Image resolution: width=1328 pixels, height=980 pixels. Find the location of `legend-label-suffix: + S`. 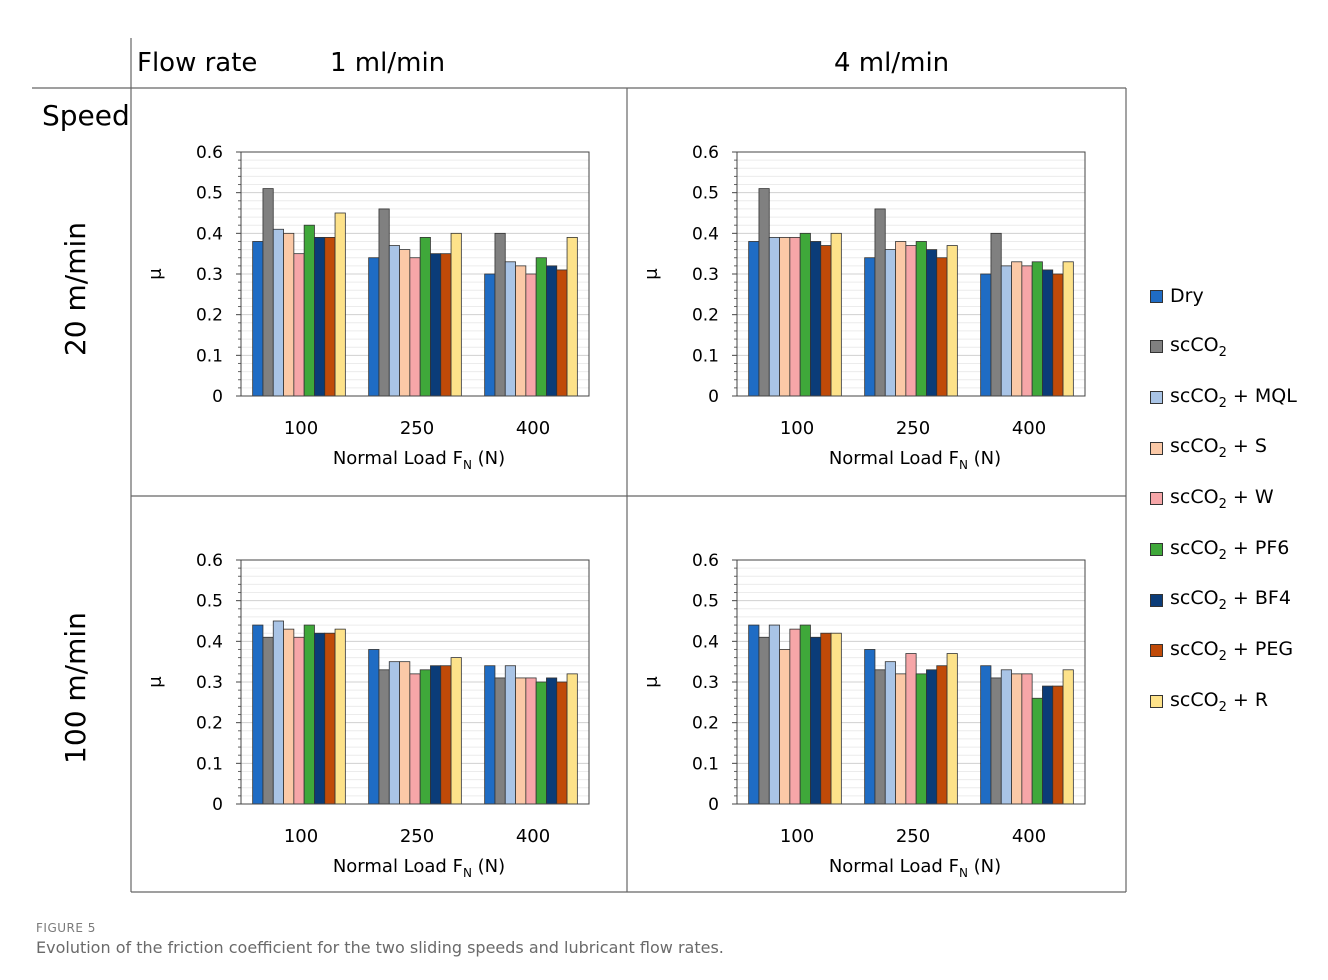

legend-label-suffix: + S is located at coordinates (1246, 446).